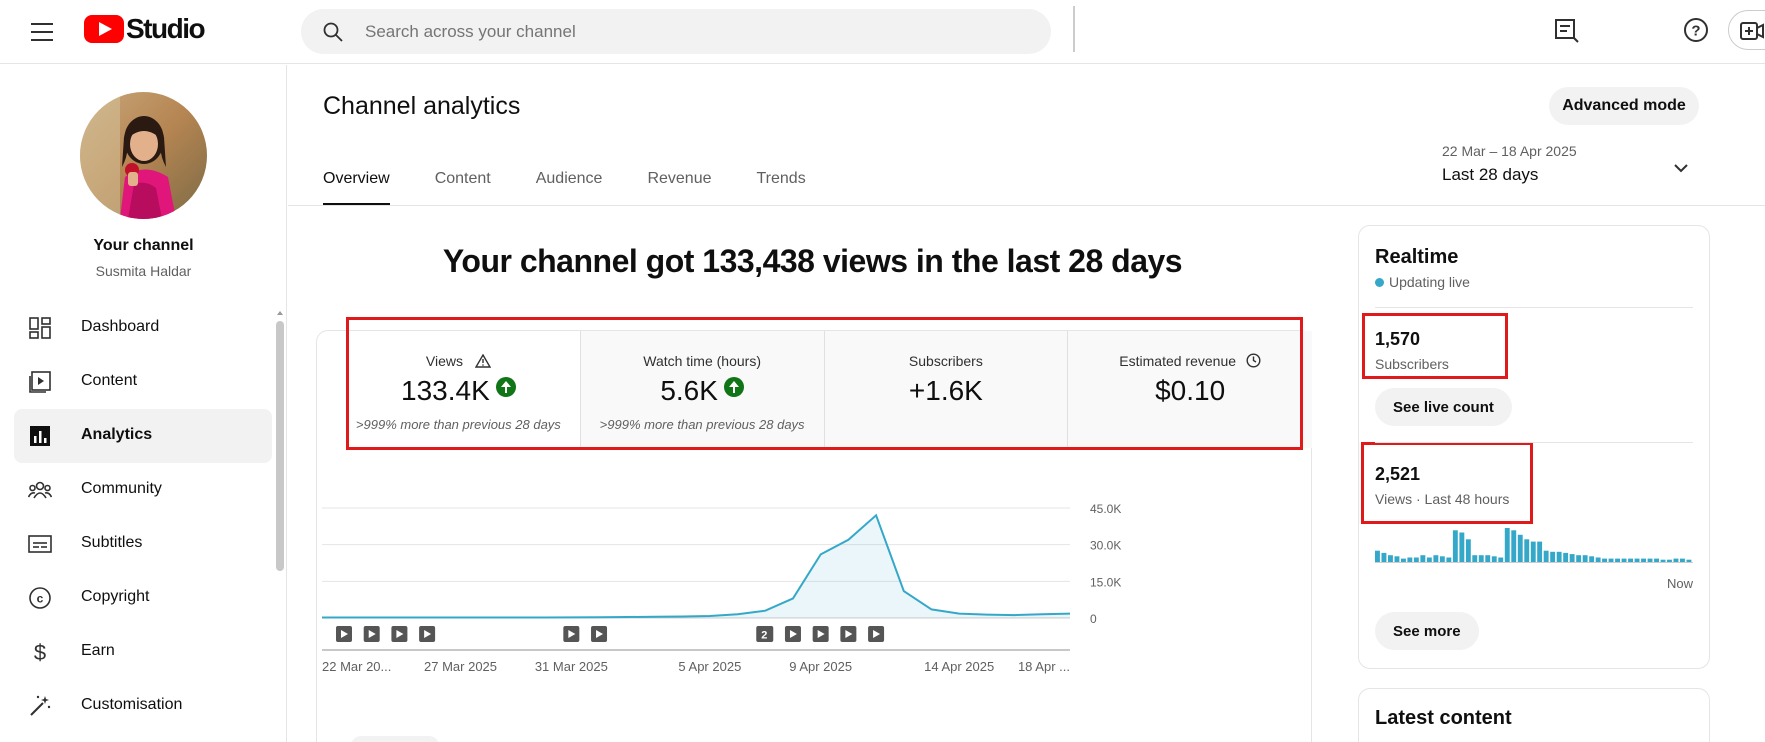  I want to click on earn-icon: $, so click(40, 652).